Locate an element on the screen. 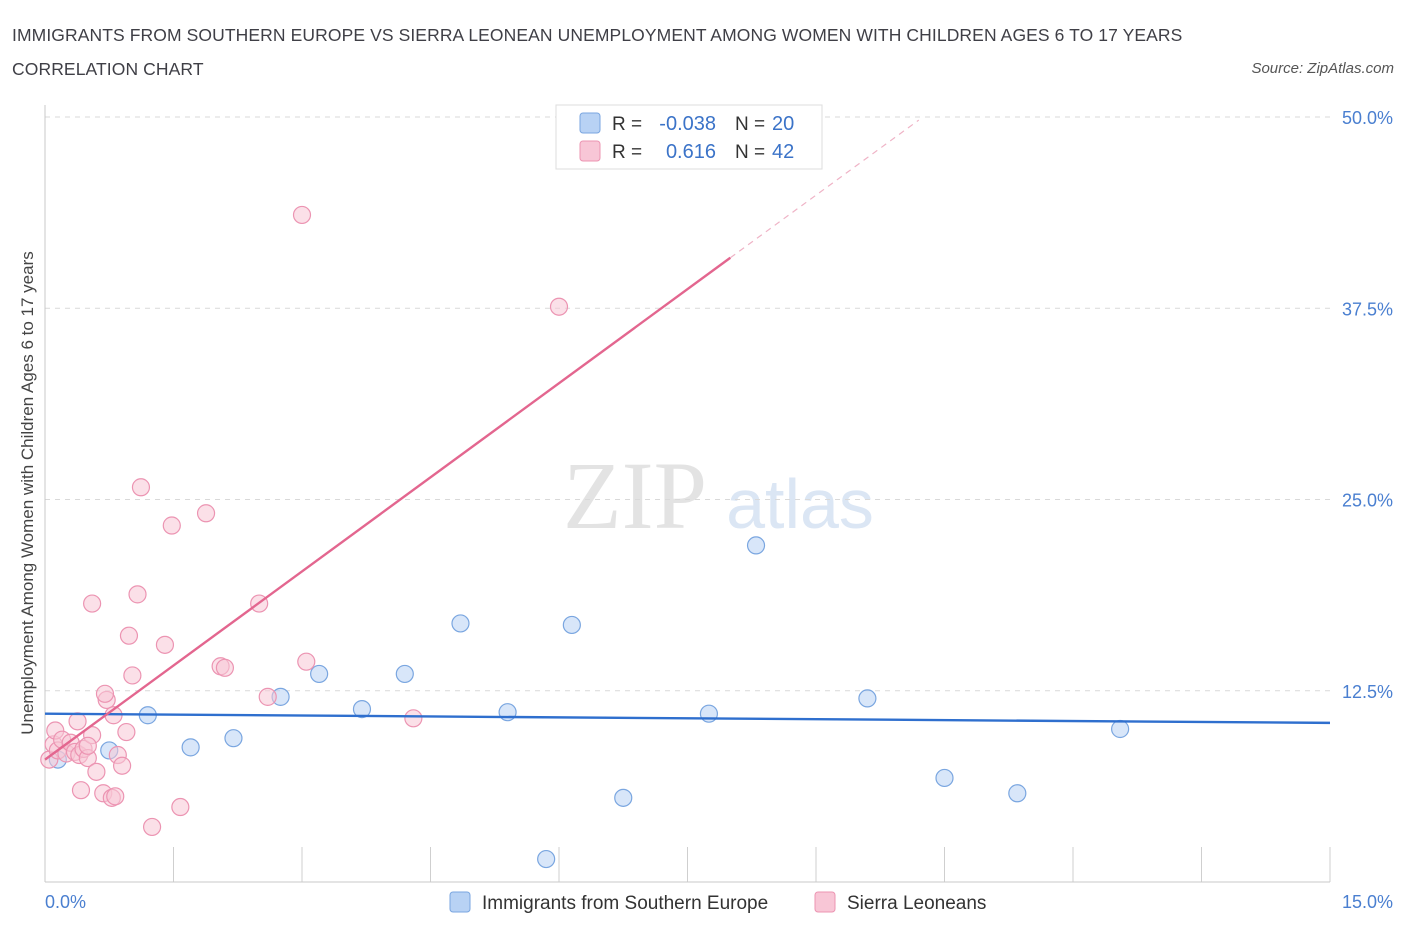 The height and width of the screenshot is (930, 1406). y-tick-label: 37.5% is located at coordinates (1367, 309).